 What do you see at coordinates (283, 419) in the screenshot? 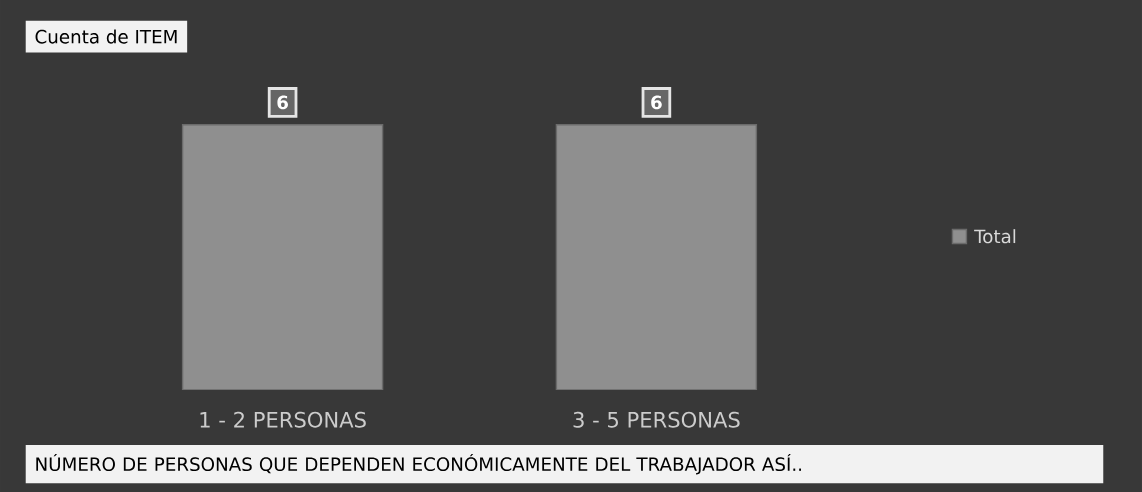
I see `x-tick-label: 1 - 2 PERSONAS` at bounding box center [283, 419].